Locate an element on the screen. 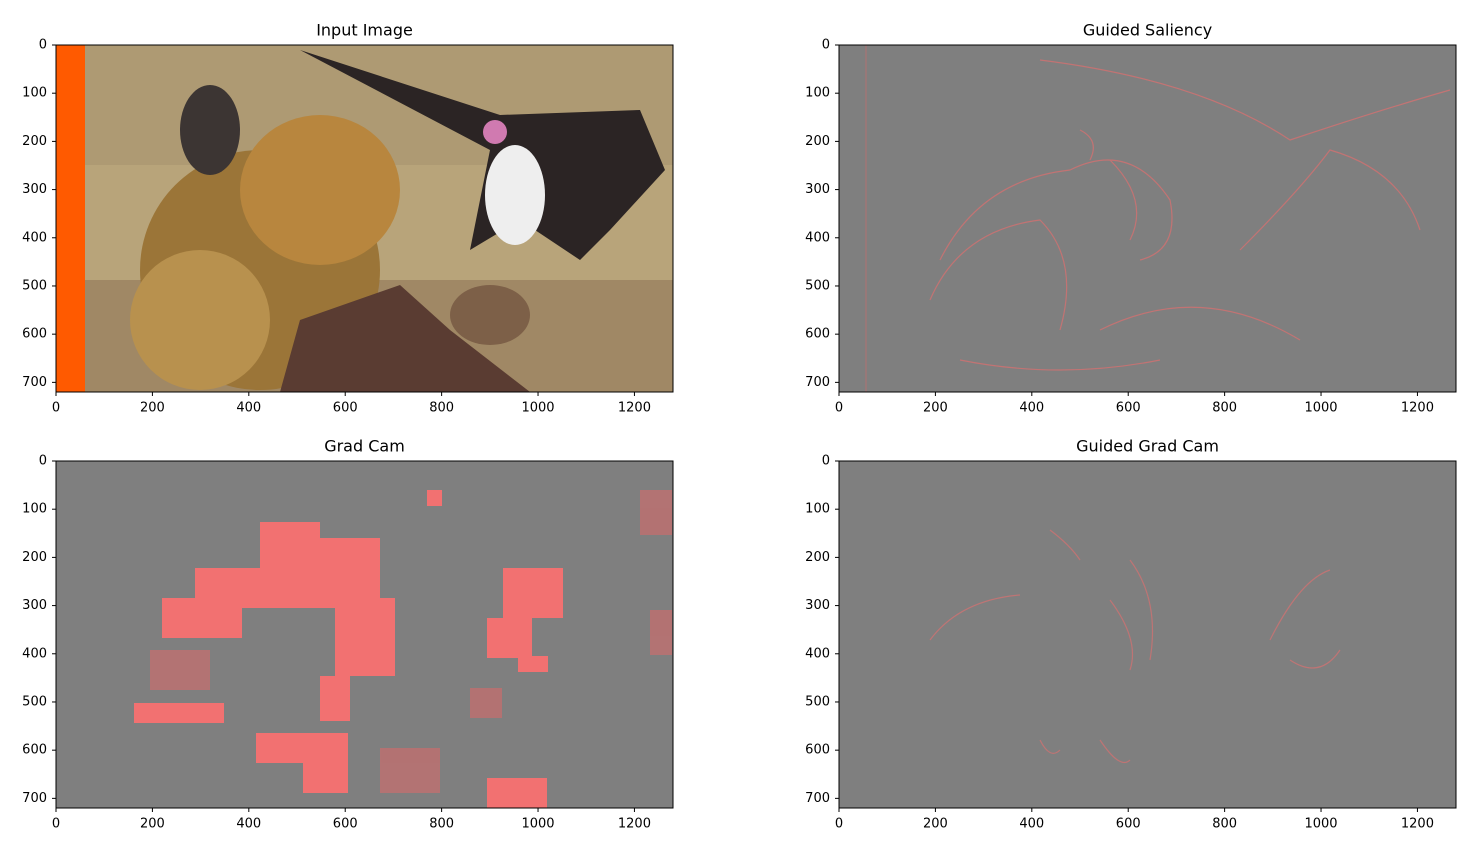 The width and height of the screenshot is (1474, 862). panel-title: Guided Saliency is located at coordinates (1147, 30).